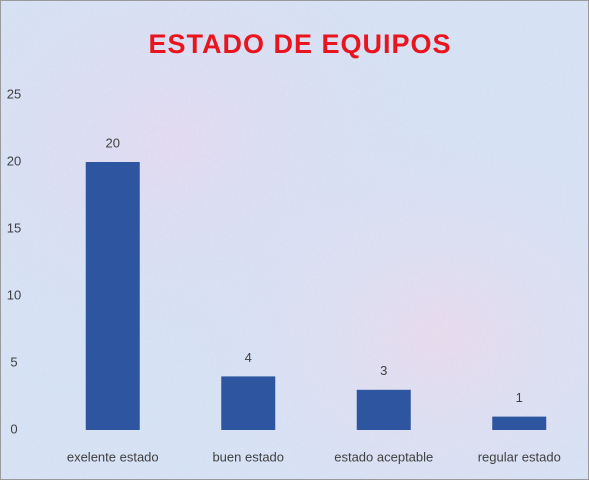 The width and height of the screenshot is (589, 480). What do you see at coordinates (519, 397) in the screenshot?
I see `data-label: 1` at bounding box center [519, 397].